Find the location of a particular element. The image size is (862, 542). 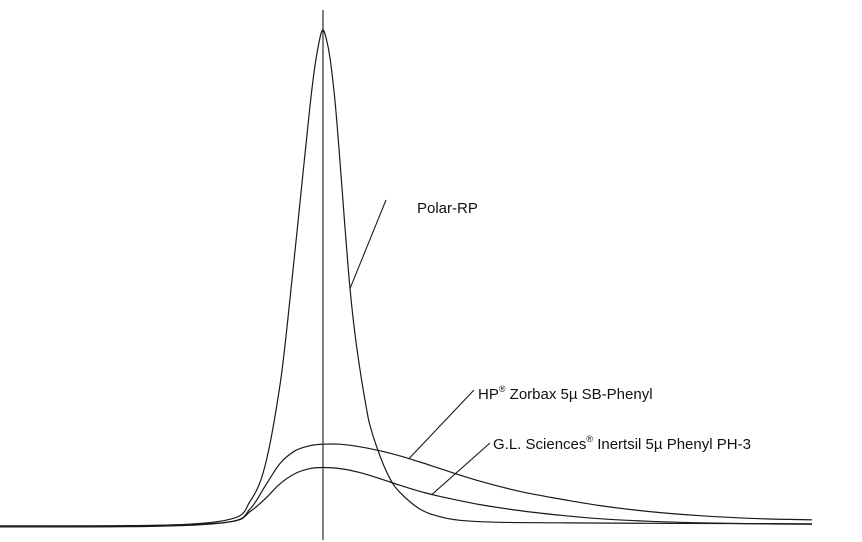

zorbax-label: HP® Zorbax 5µ SB-Phenyl is located at coordinates (565, 393).